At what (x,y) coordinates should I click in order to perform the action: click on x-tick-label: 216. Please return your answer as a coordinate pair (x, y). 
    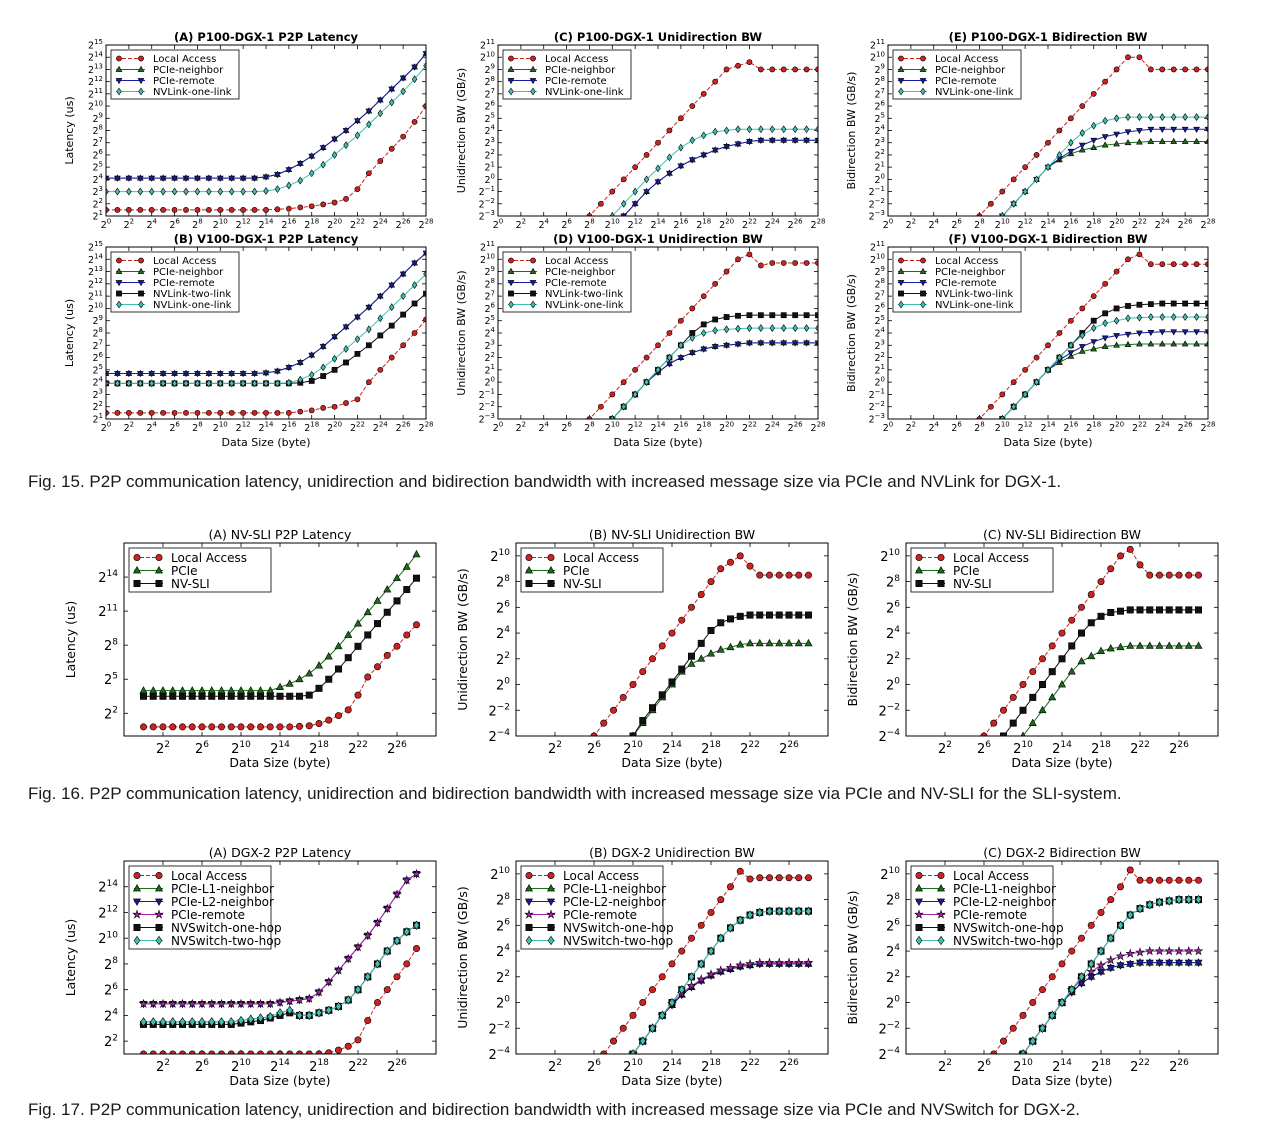
    Looking at the image, I should click on (289, 224).